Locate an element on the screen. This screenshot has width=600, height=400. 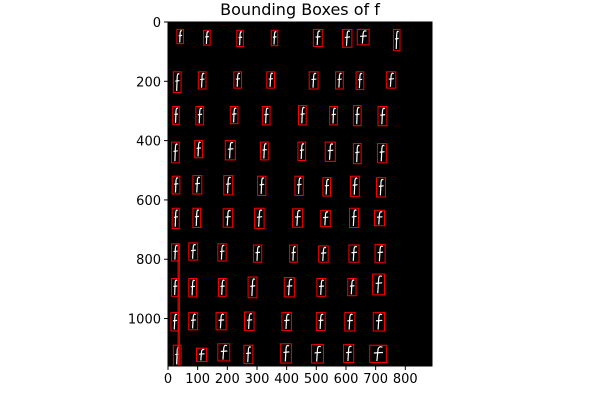
x-tick-label: 0 is located at coordinates (168, 379).